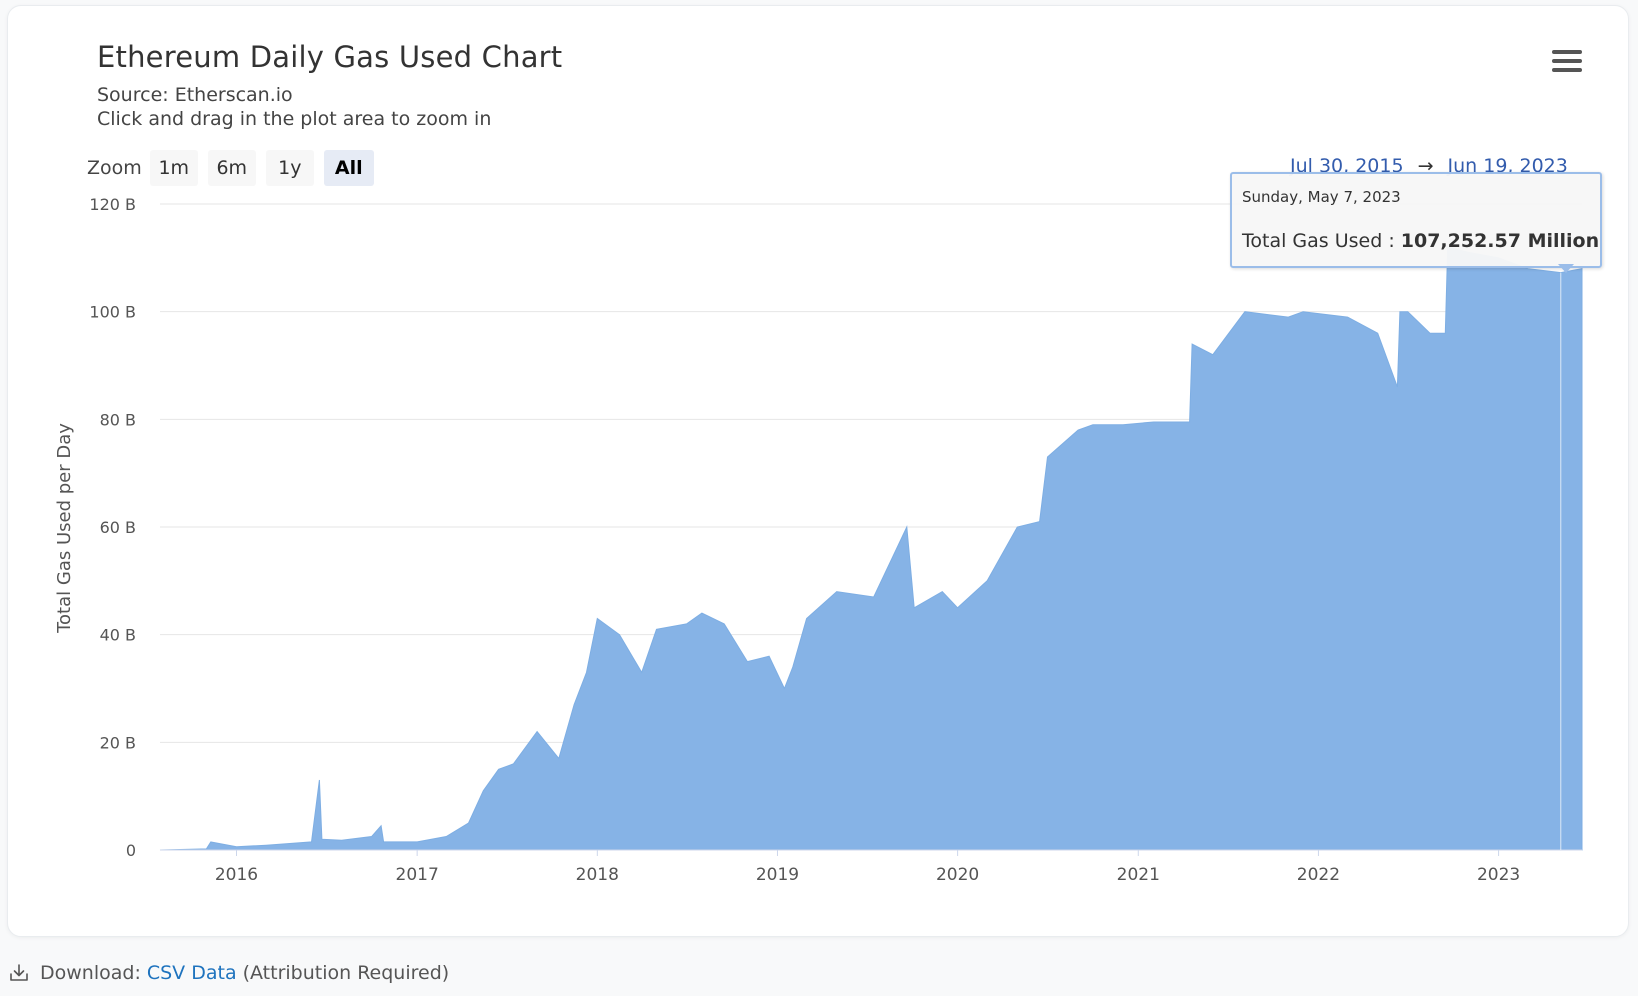  Describe the element at coordinates (289, 168) in the screenshot. I see `zoom-1y-button: 1y` at that location.